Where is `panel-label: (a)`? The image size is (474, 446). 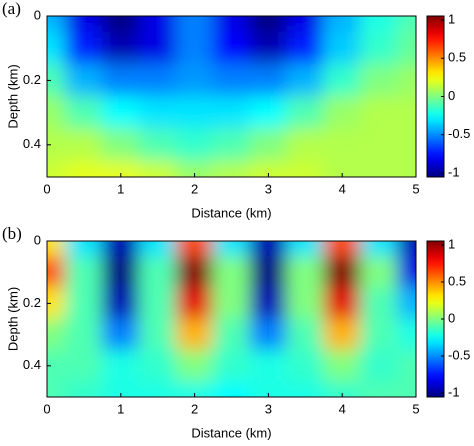 panel-label: (a) is located at coordinates (11, 9).